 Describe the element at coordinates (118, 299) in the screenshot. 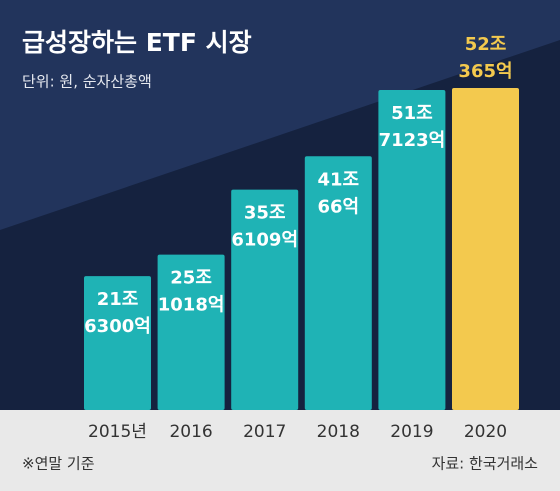

I see `value-label: 21조` at that location.